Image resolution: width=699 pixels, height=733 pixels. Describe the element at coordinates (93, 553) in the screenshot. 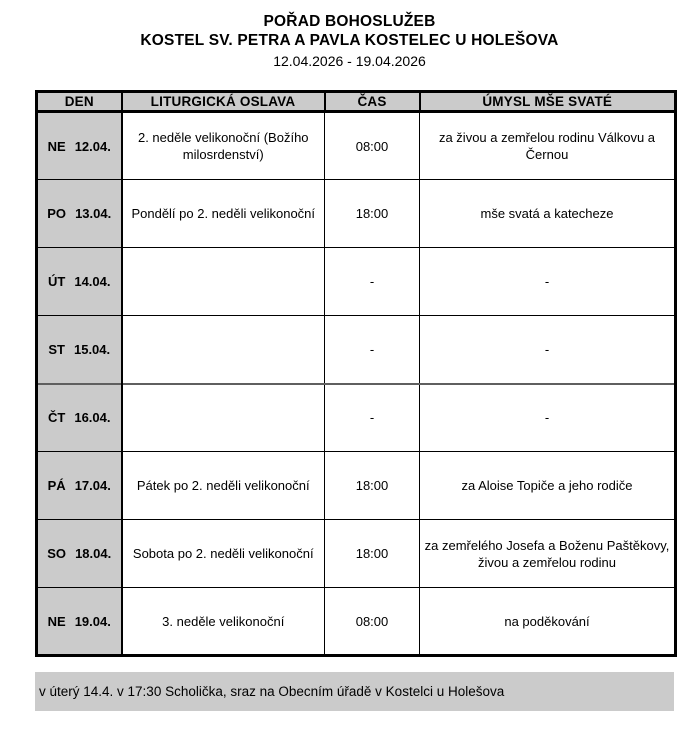

I see `day-date: 18.04.` at that location.